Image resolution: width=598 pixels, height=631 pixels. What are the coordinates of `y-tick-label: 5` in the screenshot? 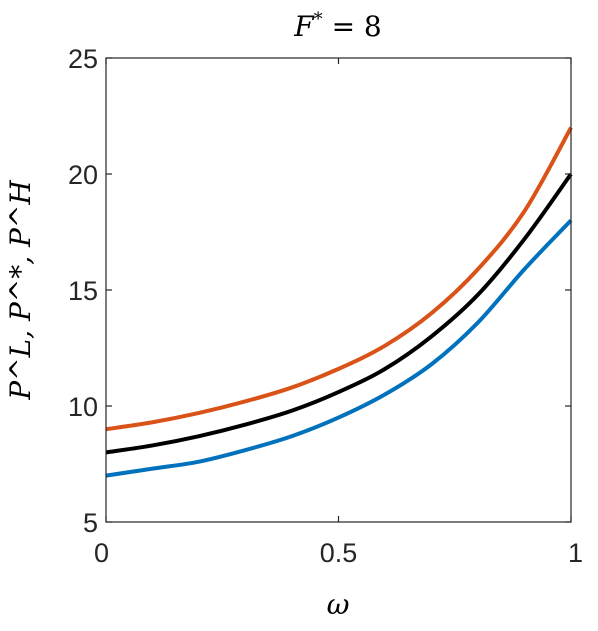 It's located at (90, 523).